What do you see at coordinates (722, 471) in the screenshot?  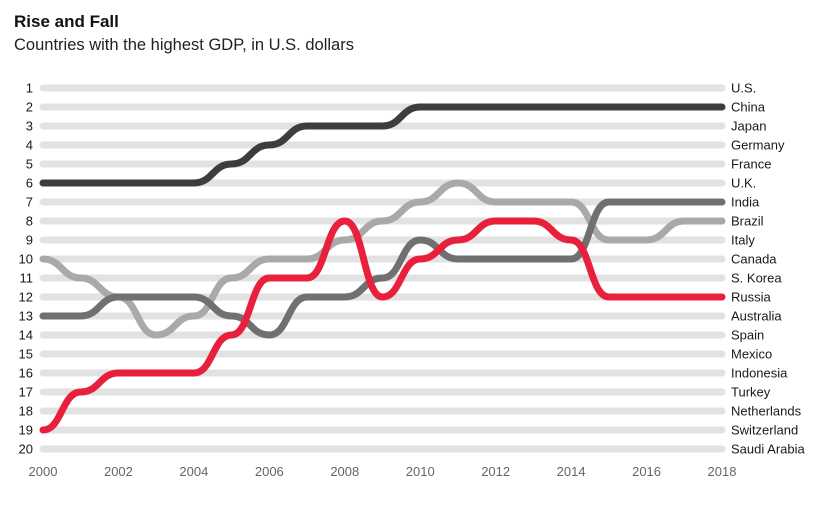 I see `x-tick-label: 2018` at bounding box center [722, 471].